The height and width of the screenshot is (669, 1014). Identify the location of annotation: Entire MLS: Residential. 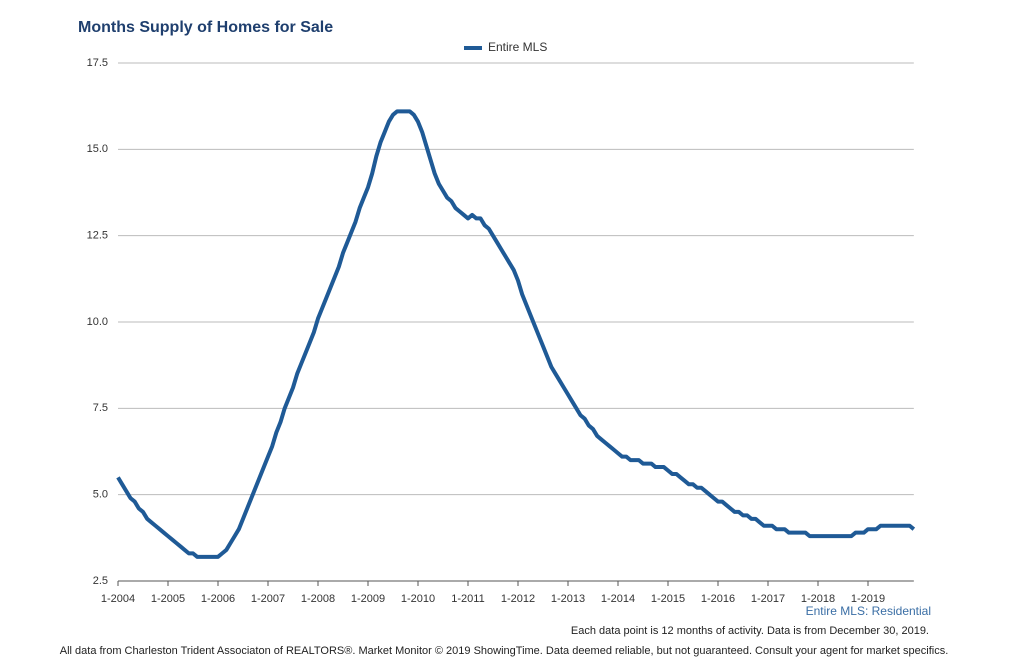
(868, 611).